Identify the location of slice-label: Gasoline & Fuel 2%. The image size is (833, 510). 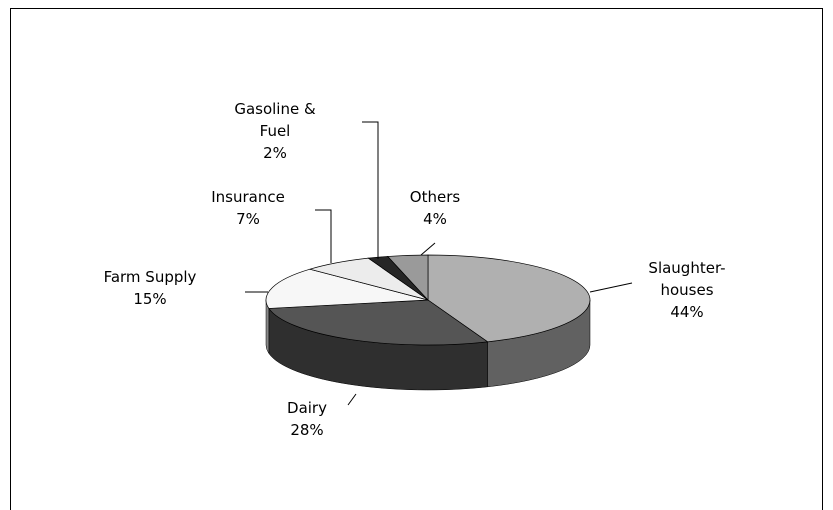
(275, 131).